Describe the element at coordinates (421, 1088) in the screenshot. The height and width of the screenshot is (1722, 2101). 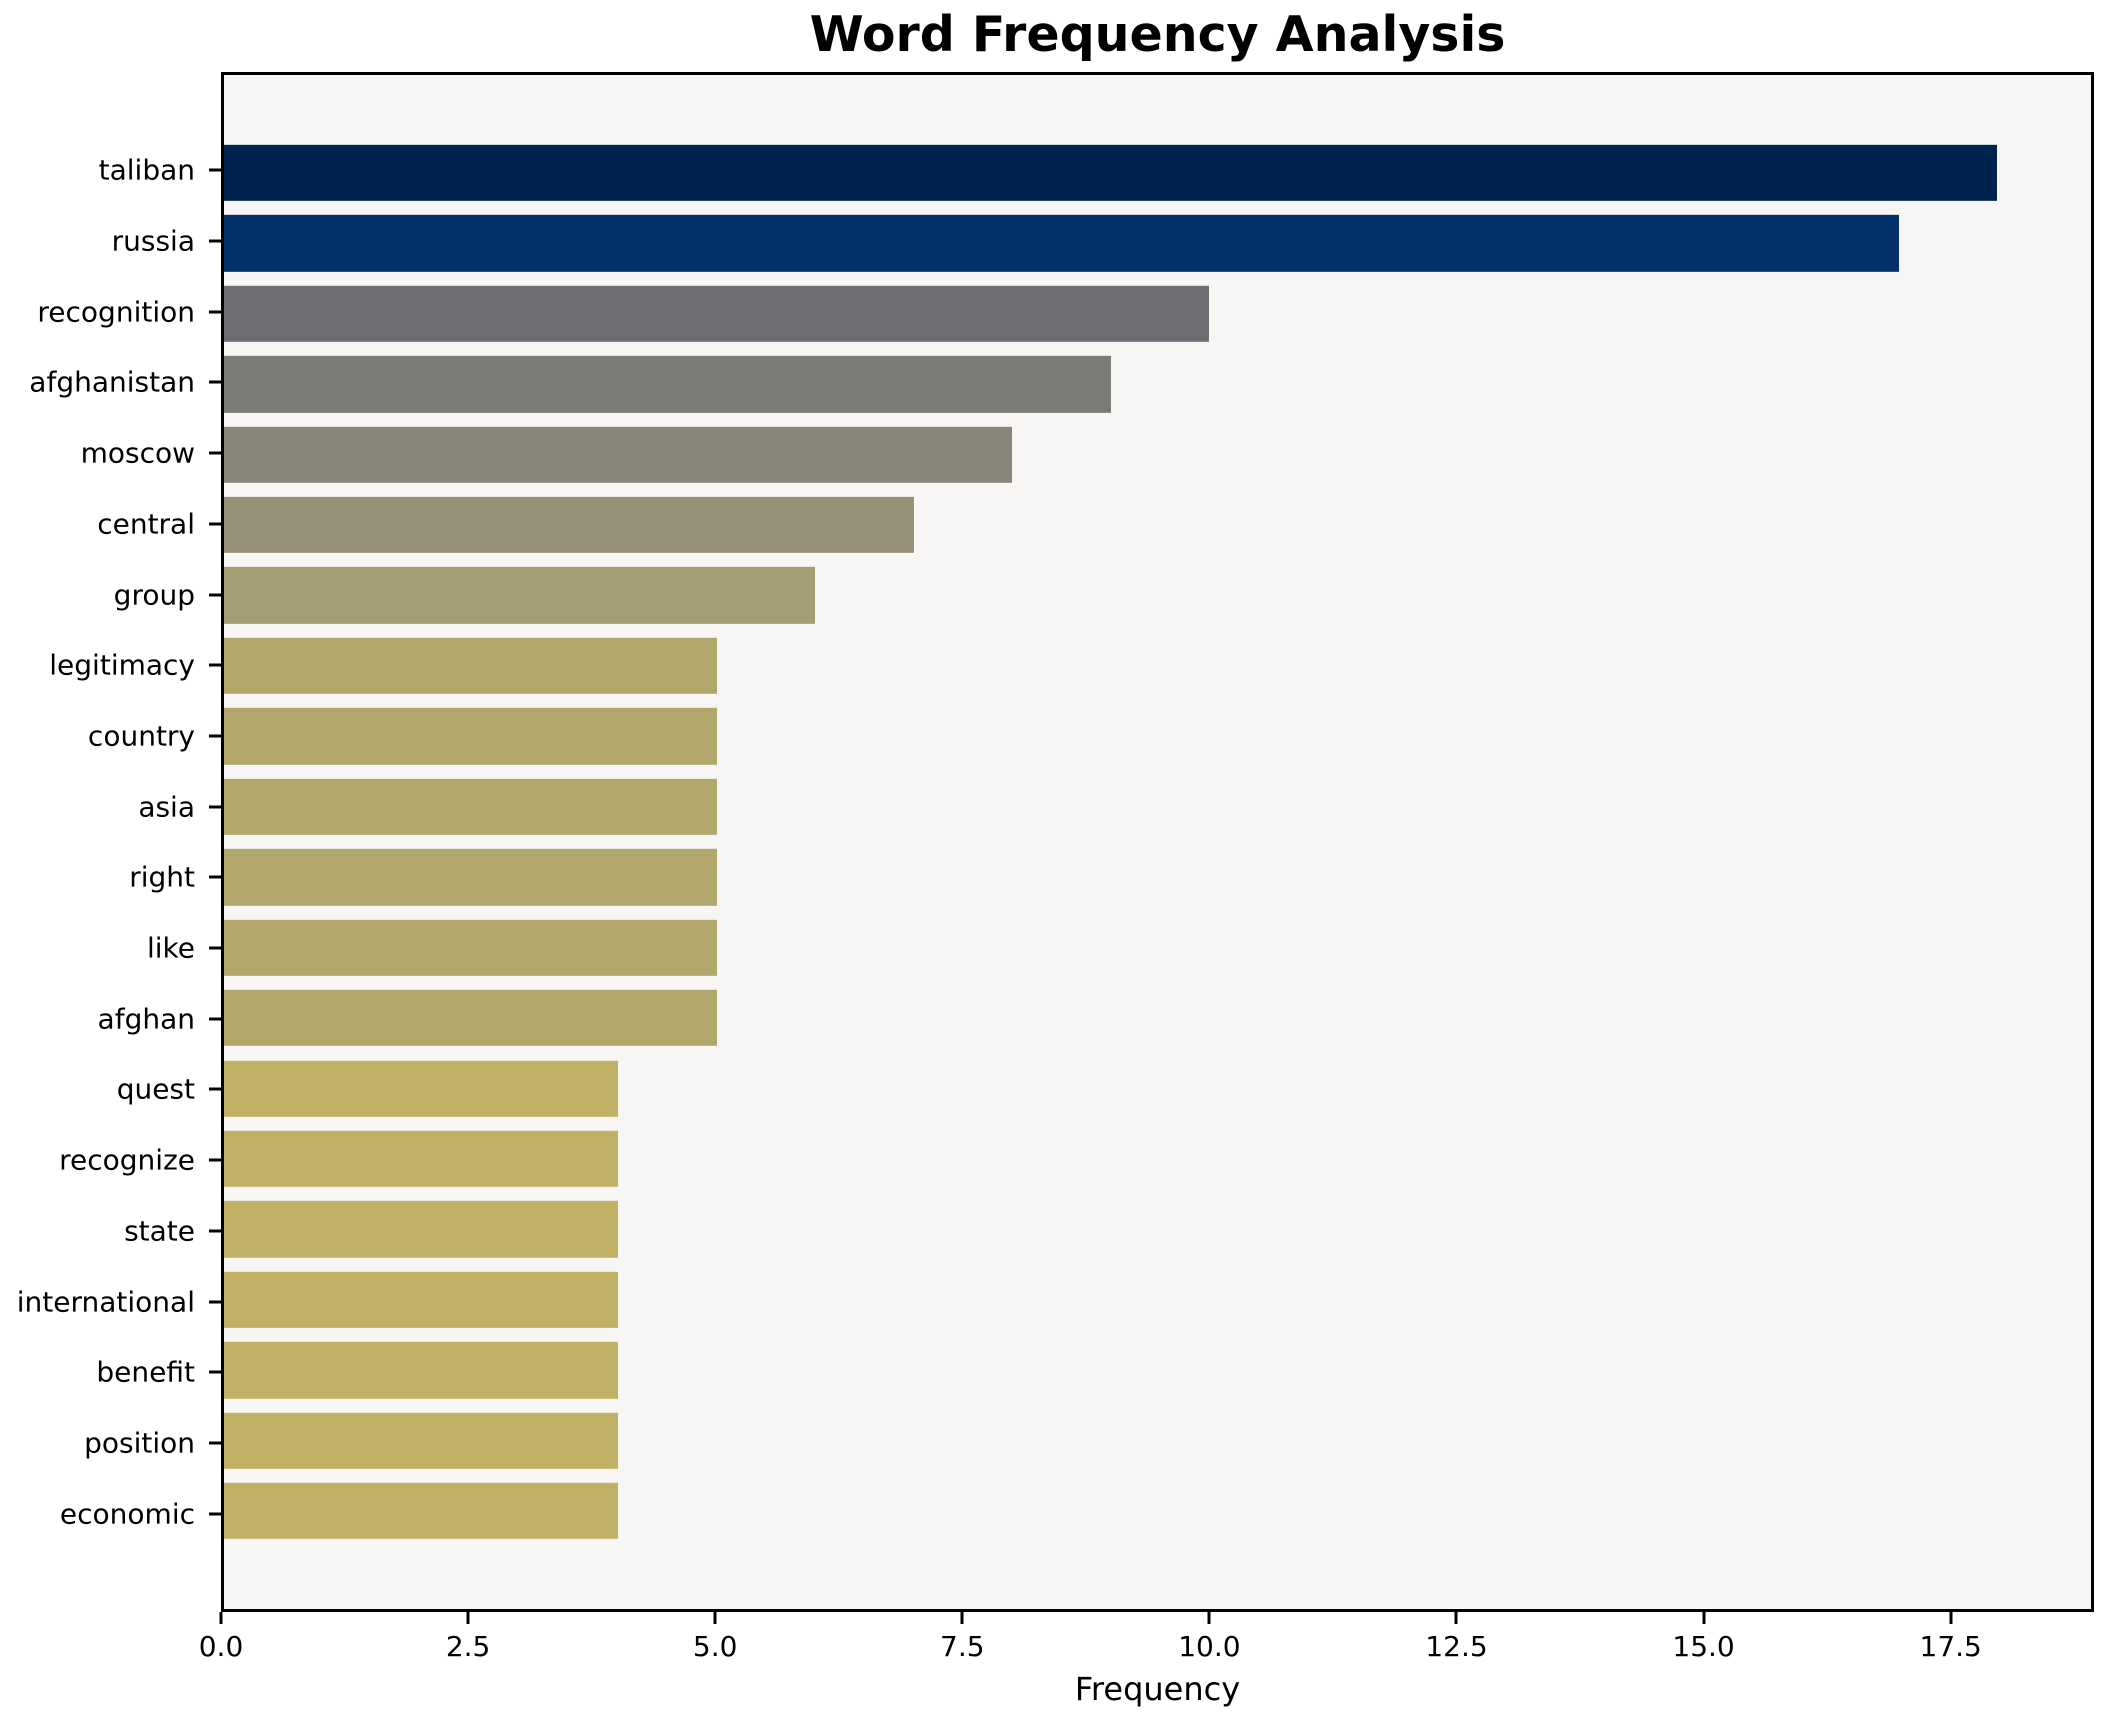
I see `bar-quest` at that location.